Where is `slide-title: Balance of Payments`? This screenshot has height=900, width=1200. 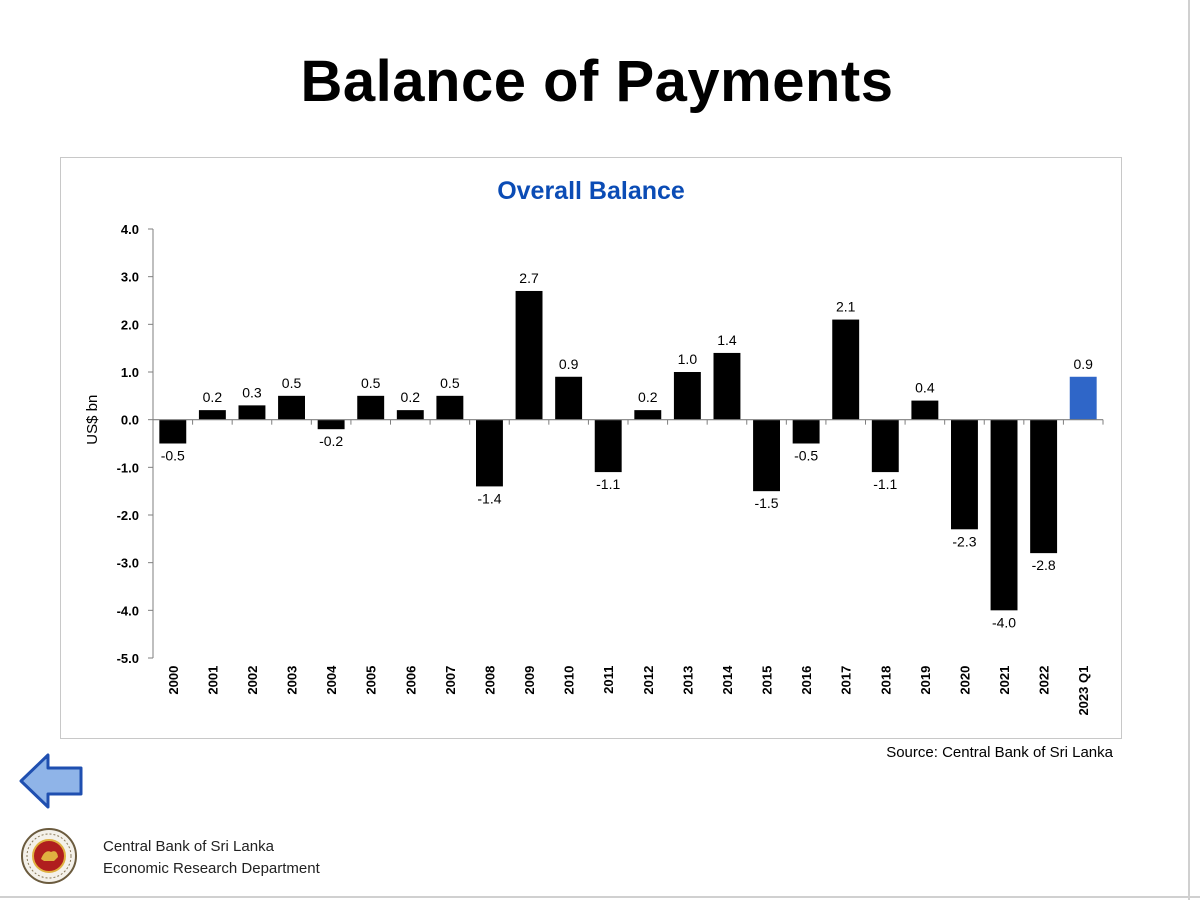
slide-title: Balance of Payments is located at coordinates (597, 81).